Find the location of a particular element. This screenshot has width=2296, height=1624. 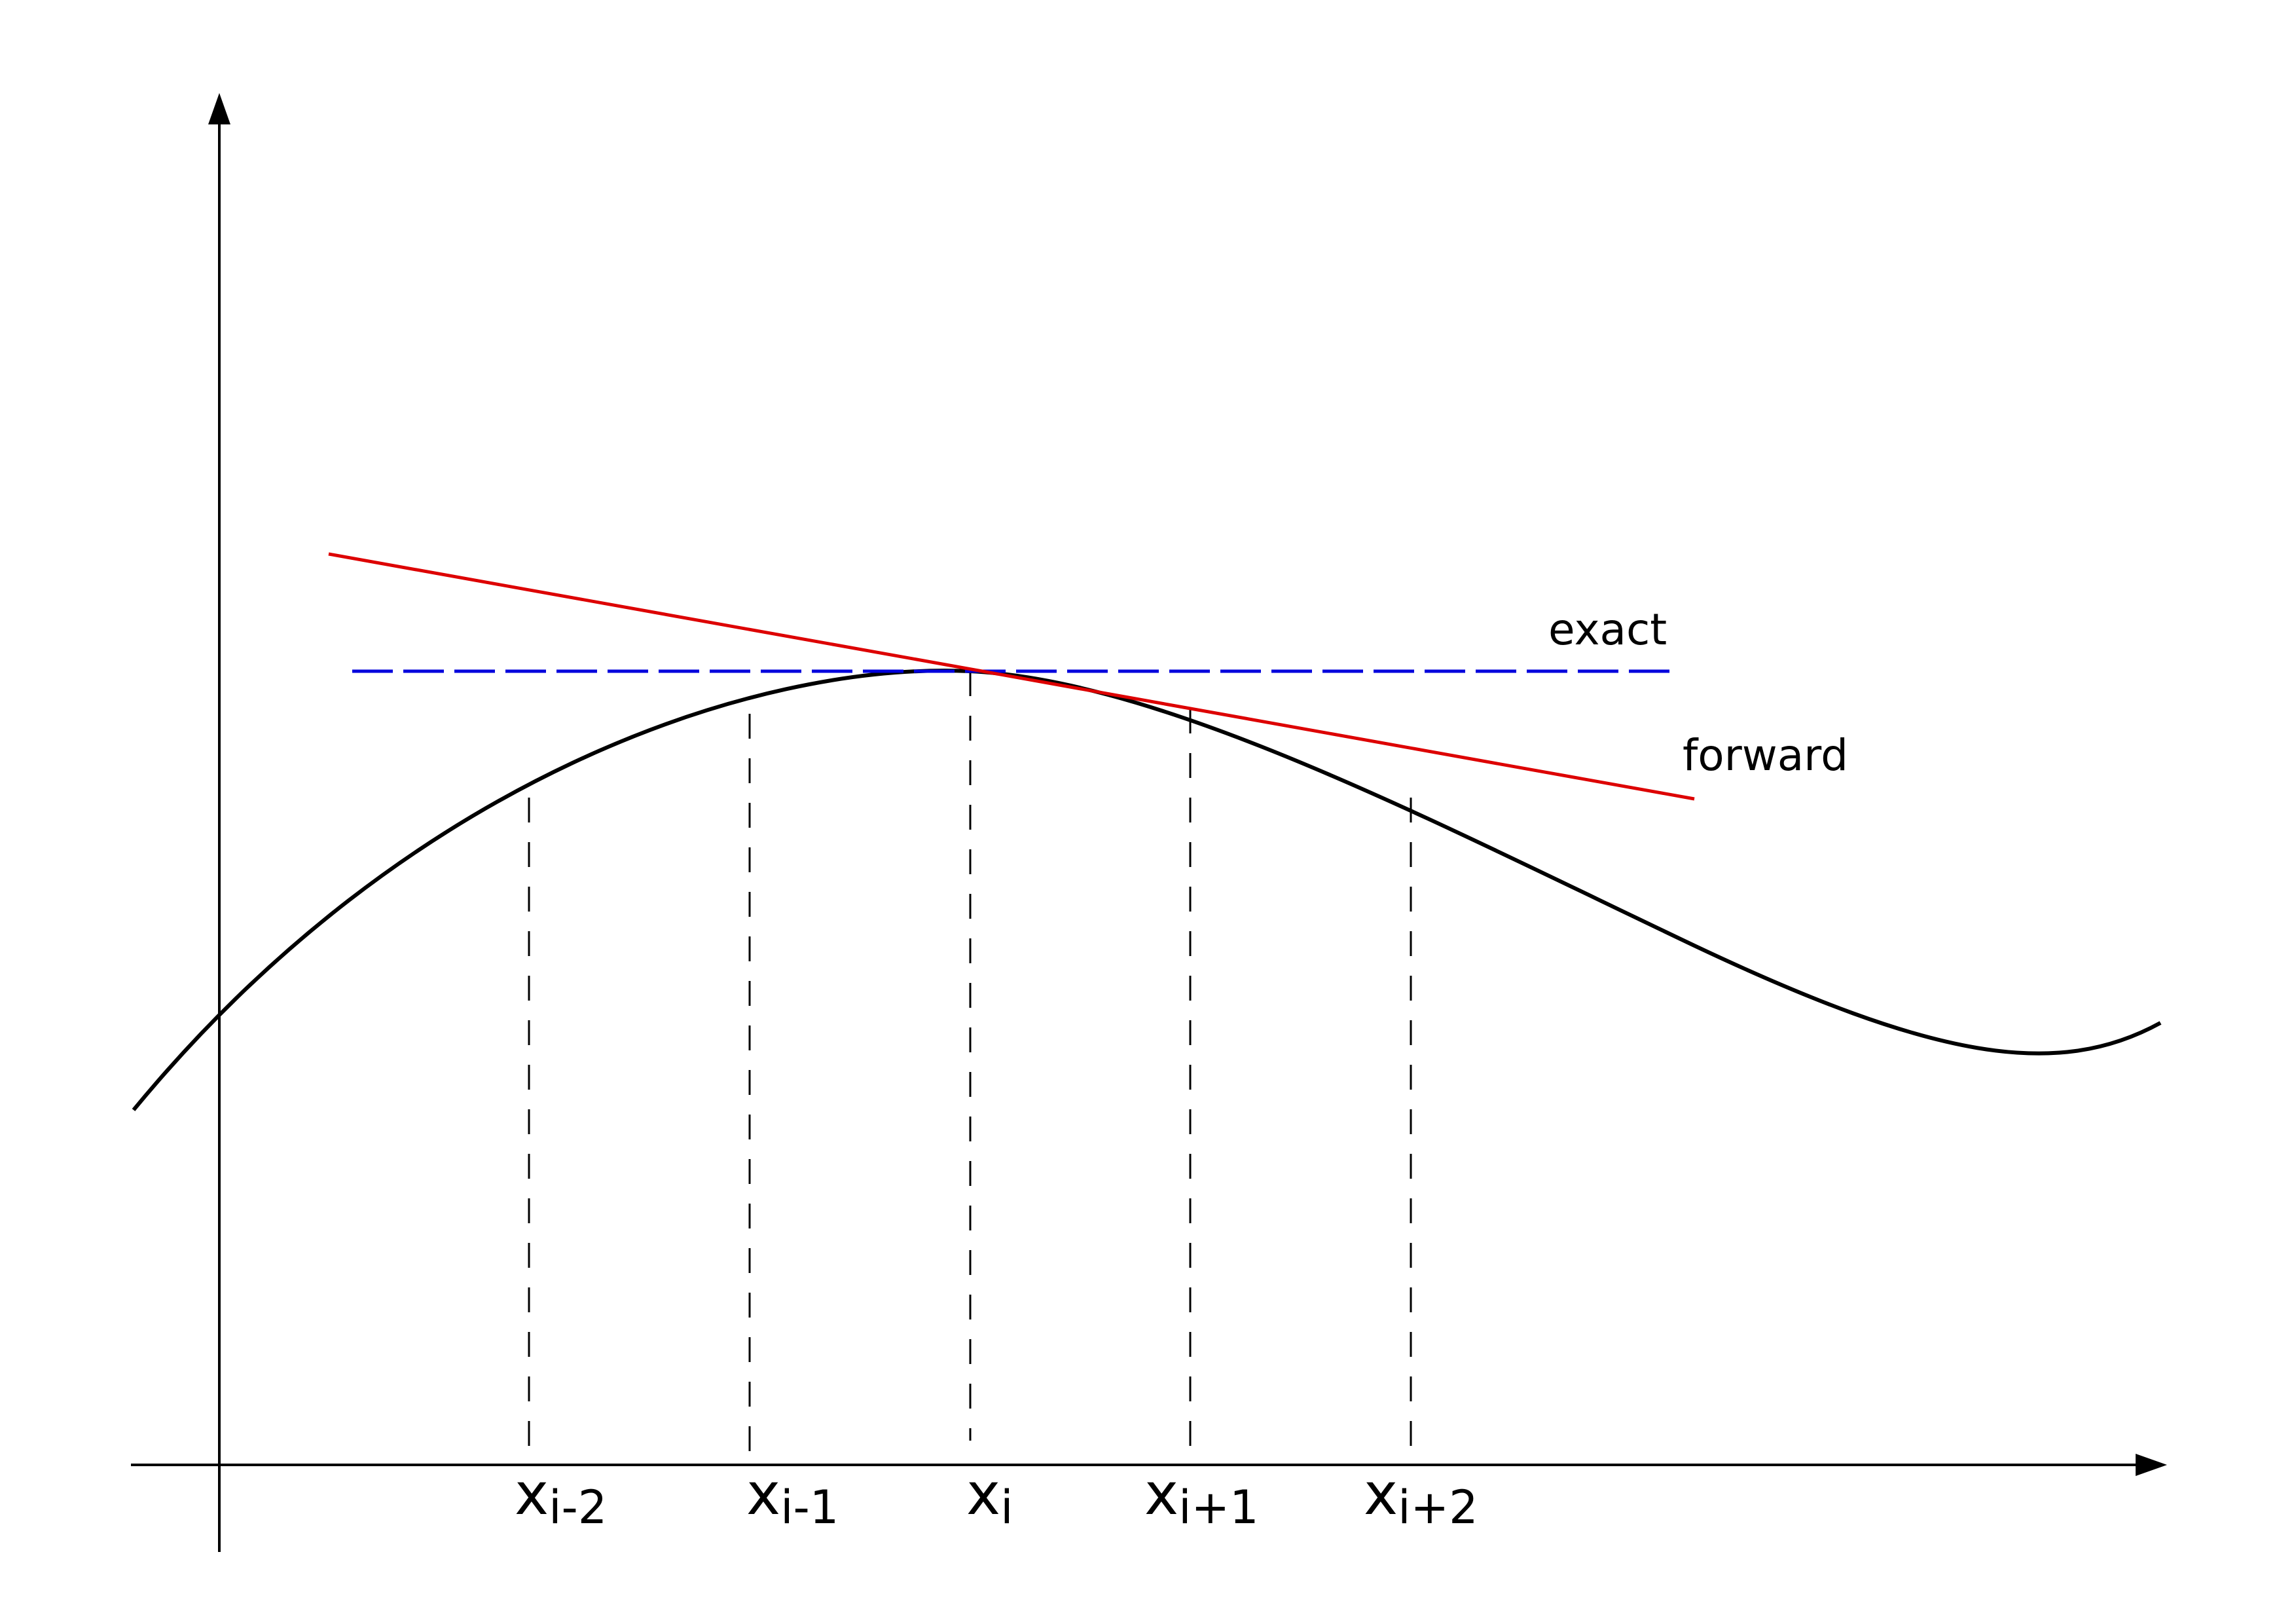

tick-label-x-i: xi is located at coordinates (989, 1497).